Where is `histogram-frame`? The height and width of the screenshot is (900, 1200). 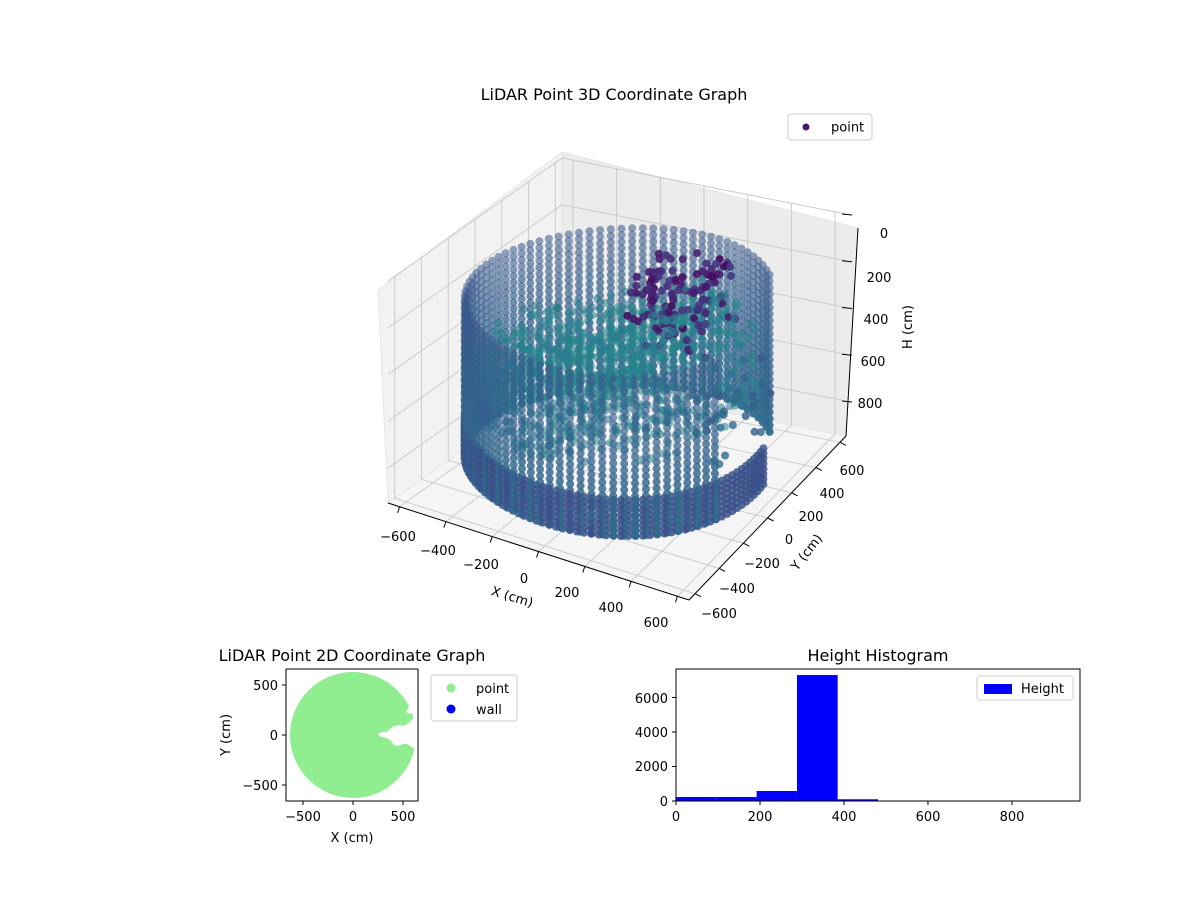 histogram-frame is located at coordinates (878, 735).